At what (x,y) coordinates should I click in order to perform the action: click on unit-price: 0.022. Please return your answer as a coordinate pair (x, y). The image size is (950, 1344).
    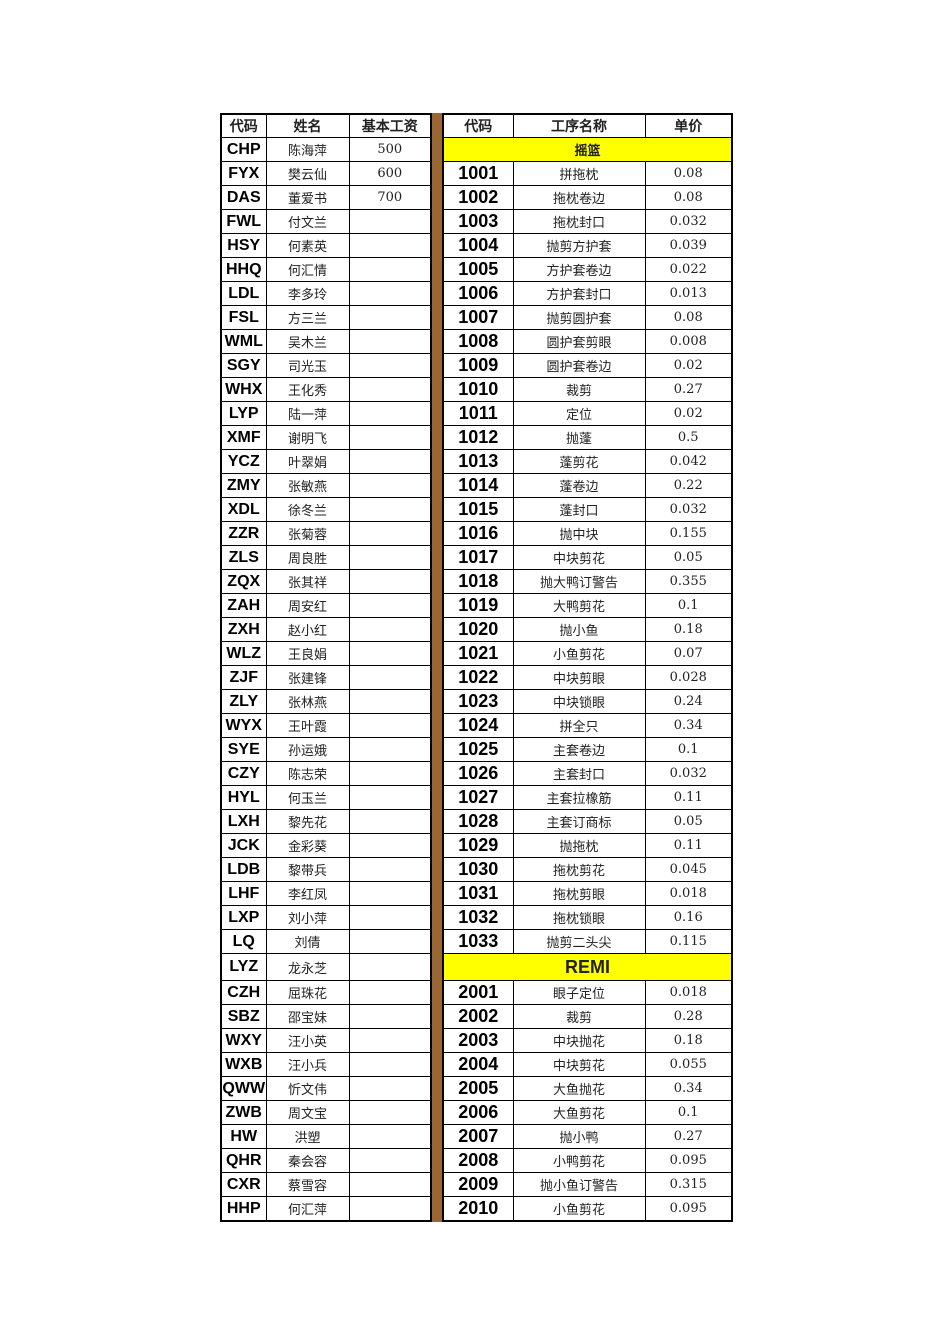
    Looking at the image, I should click on (688, 269).